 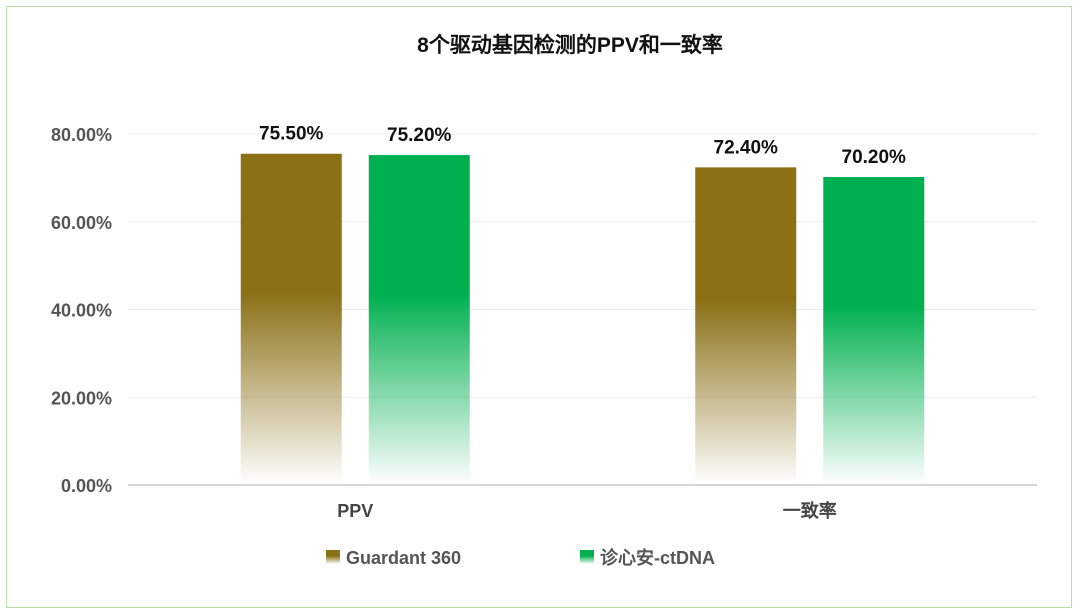 I want to click on x-axis-categories: PPV 一致率, so click(x=587, y=510).